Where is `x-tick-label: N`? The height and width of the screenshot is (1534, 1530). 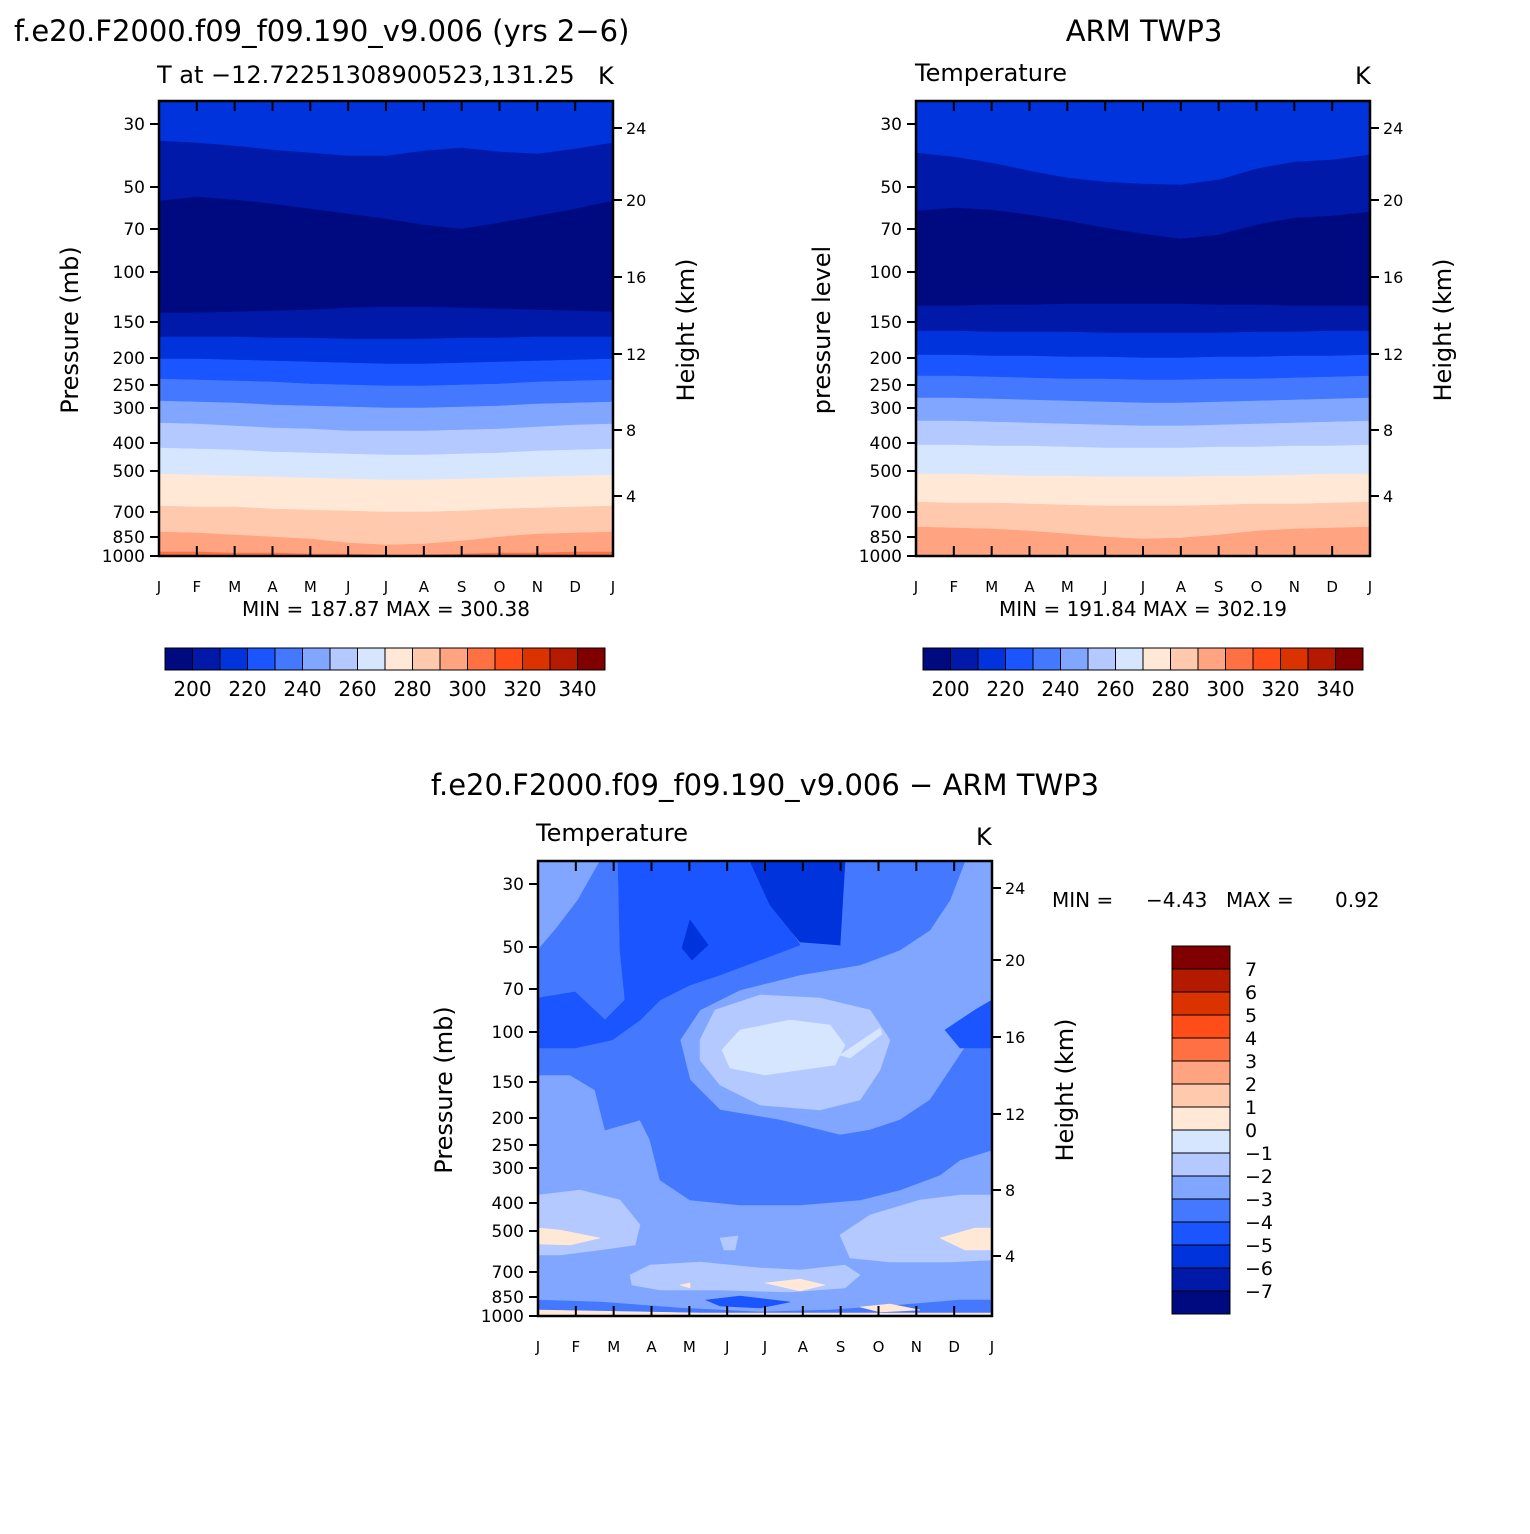 x-tick-label: N is located at coordinates (537, 587).